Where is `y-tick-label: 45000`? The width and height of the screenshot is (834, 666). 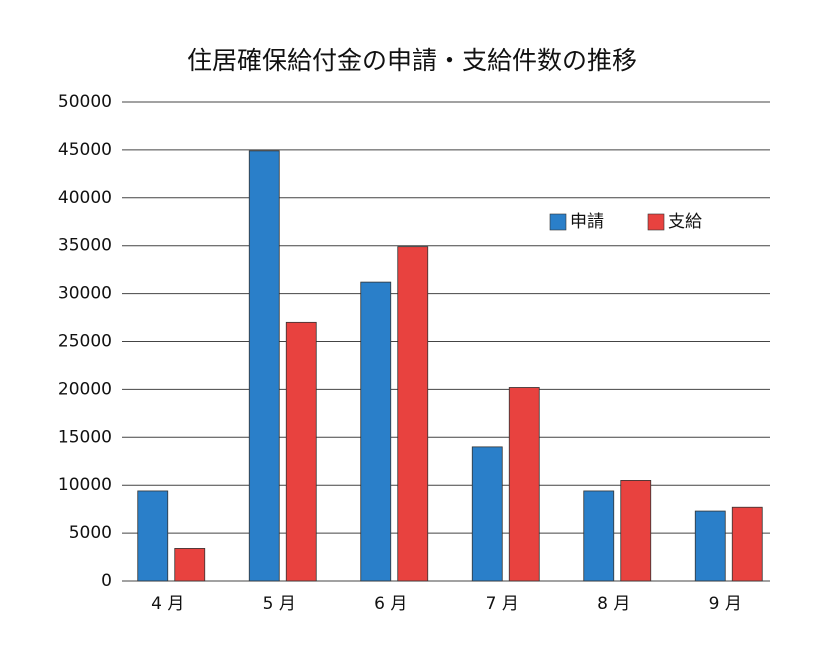
y-tick-label: 45000 is located at coordinates (85, 150).